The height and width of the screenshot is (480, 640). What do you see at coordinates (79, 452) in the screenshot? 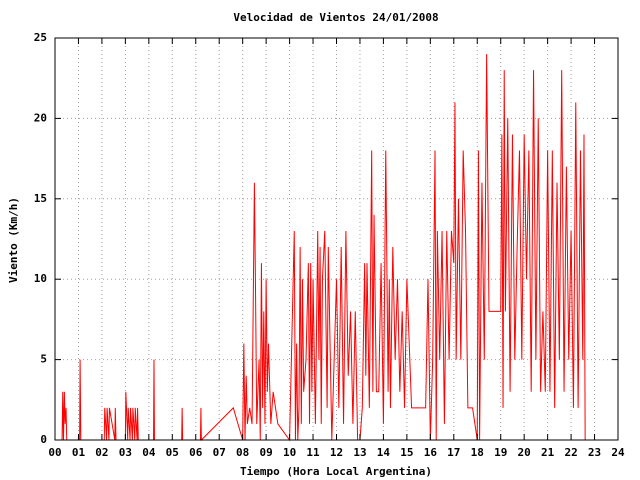
I see `x-tick-label: 01` at bounding box center [79, 452].